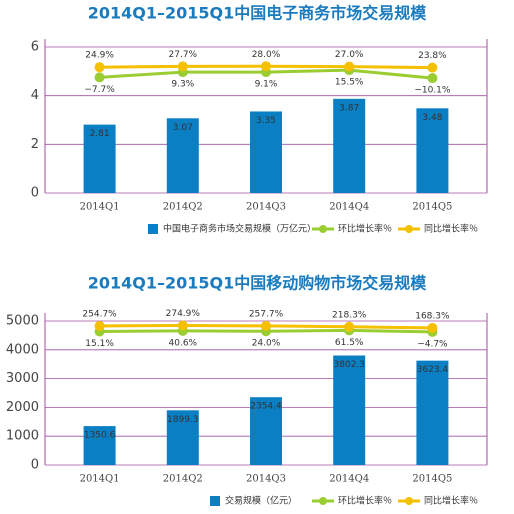 The width and height of the screenshot is (514, 514). What do you see at coordinates (432, 56) in the screenshot?
I see `point-label: 23.8%` at bounding box center [432, 56].